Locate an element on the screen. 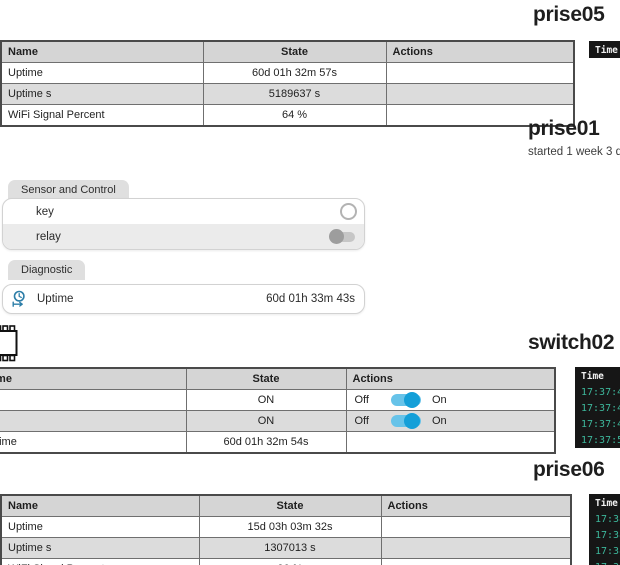  table-row: Uptime 15d 03h 03m 32s is located at coordinates (286, 527).